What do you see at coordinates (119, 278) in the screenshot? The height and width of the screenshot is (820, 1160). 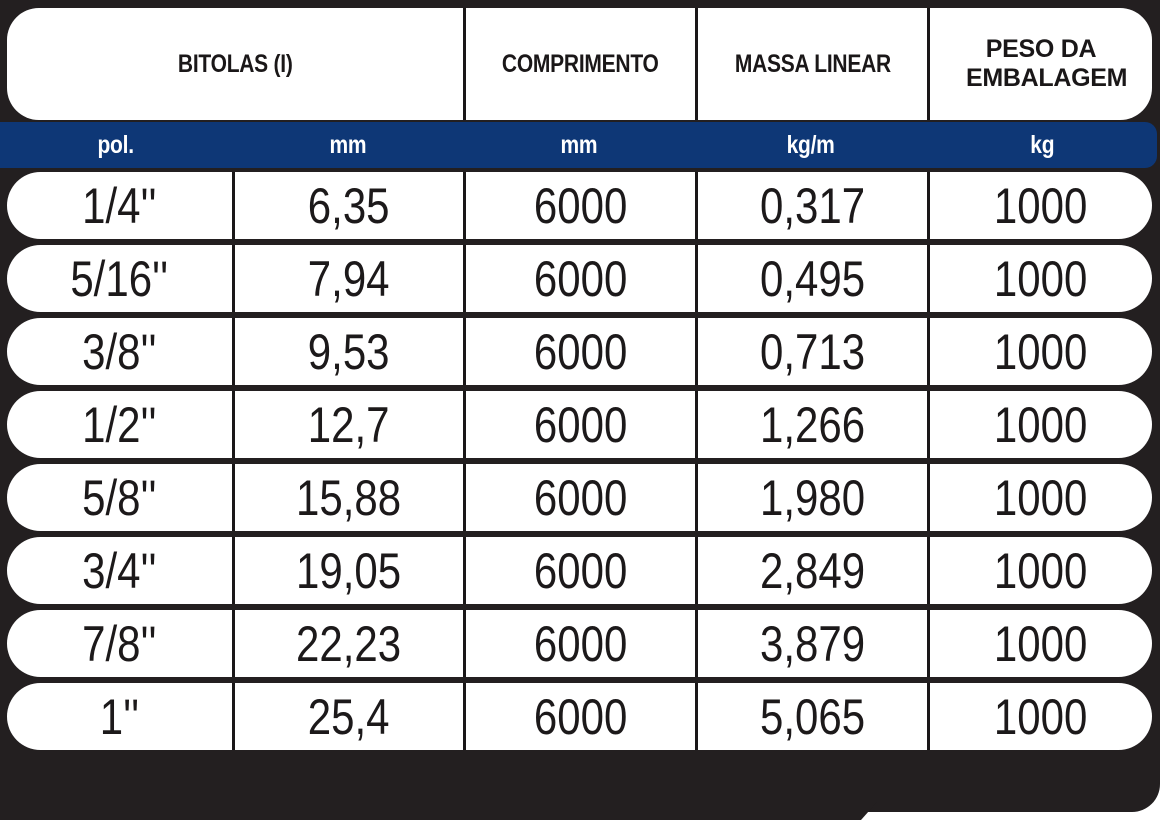 I see `cell-pol: 5/16''` at bounding box center [119, 278].